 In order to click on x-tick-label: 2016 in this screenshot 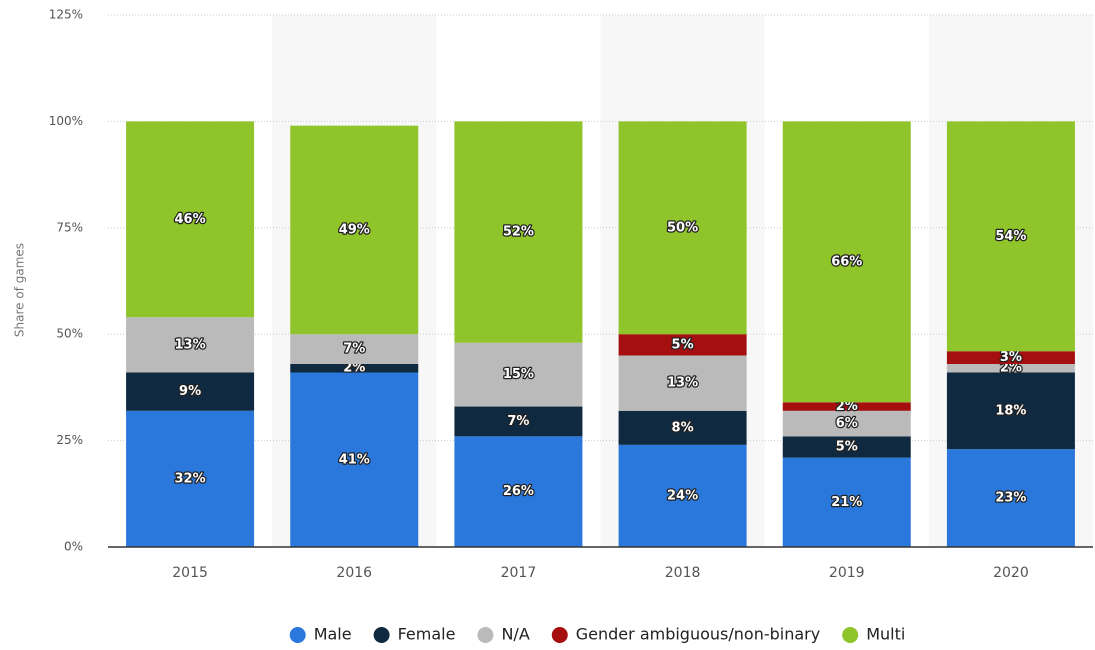, I will do `click(354, 573)`.